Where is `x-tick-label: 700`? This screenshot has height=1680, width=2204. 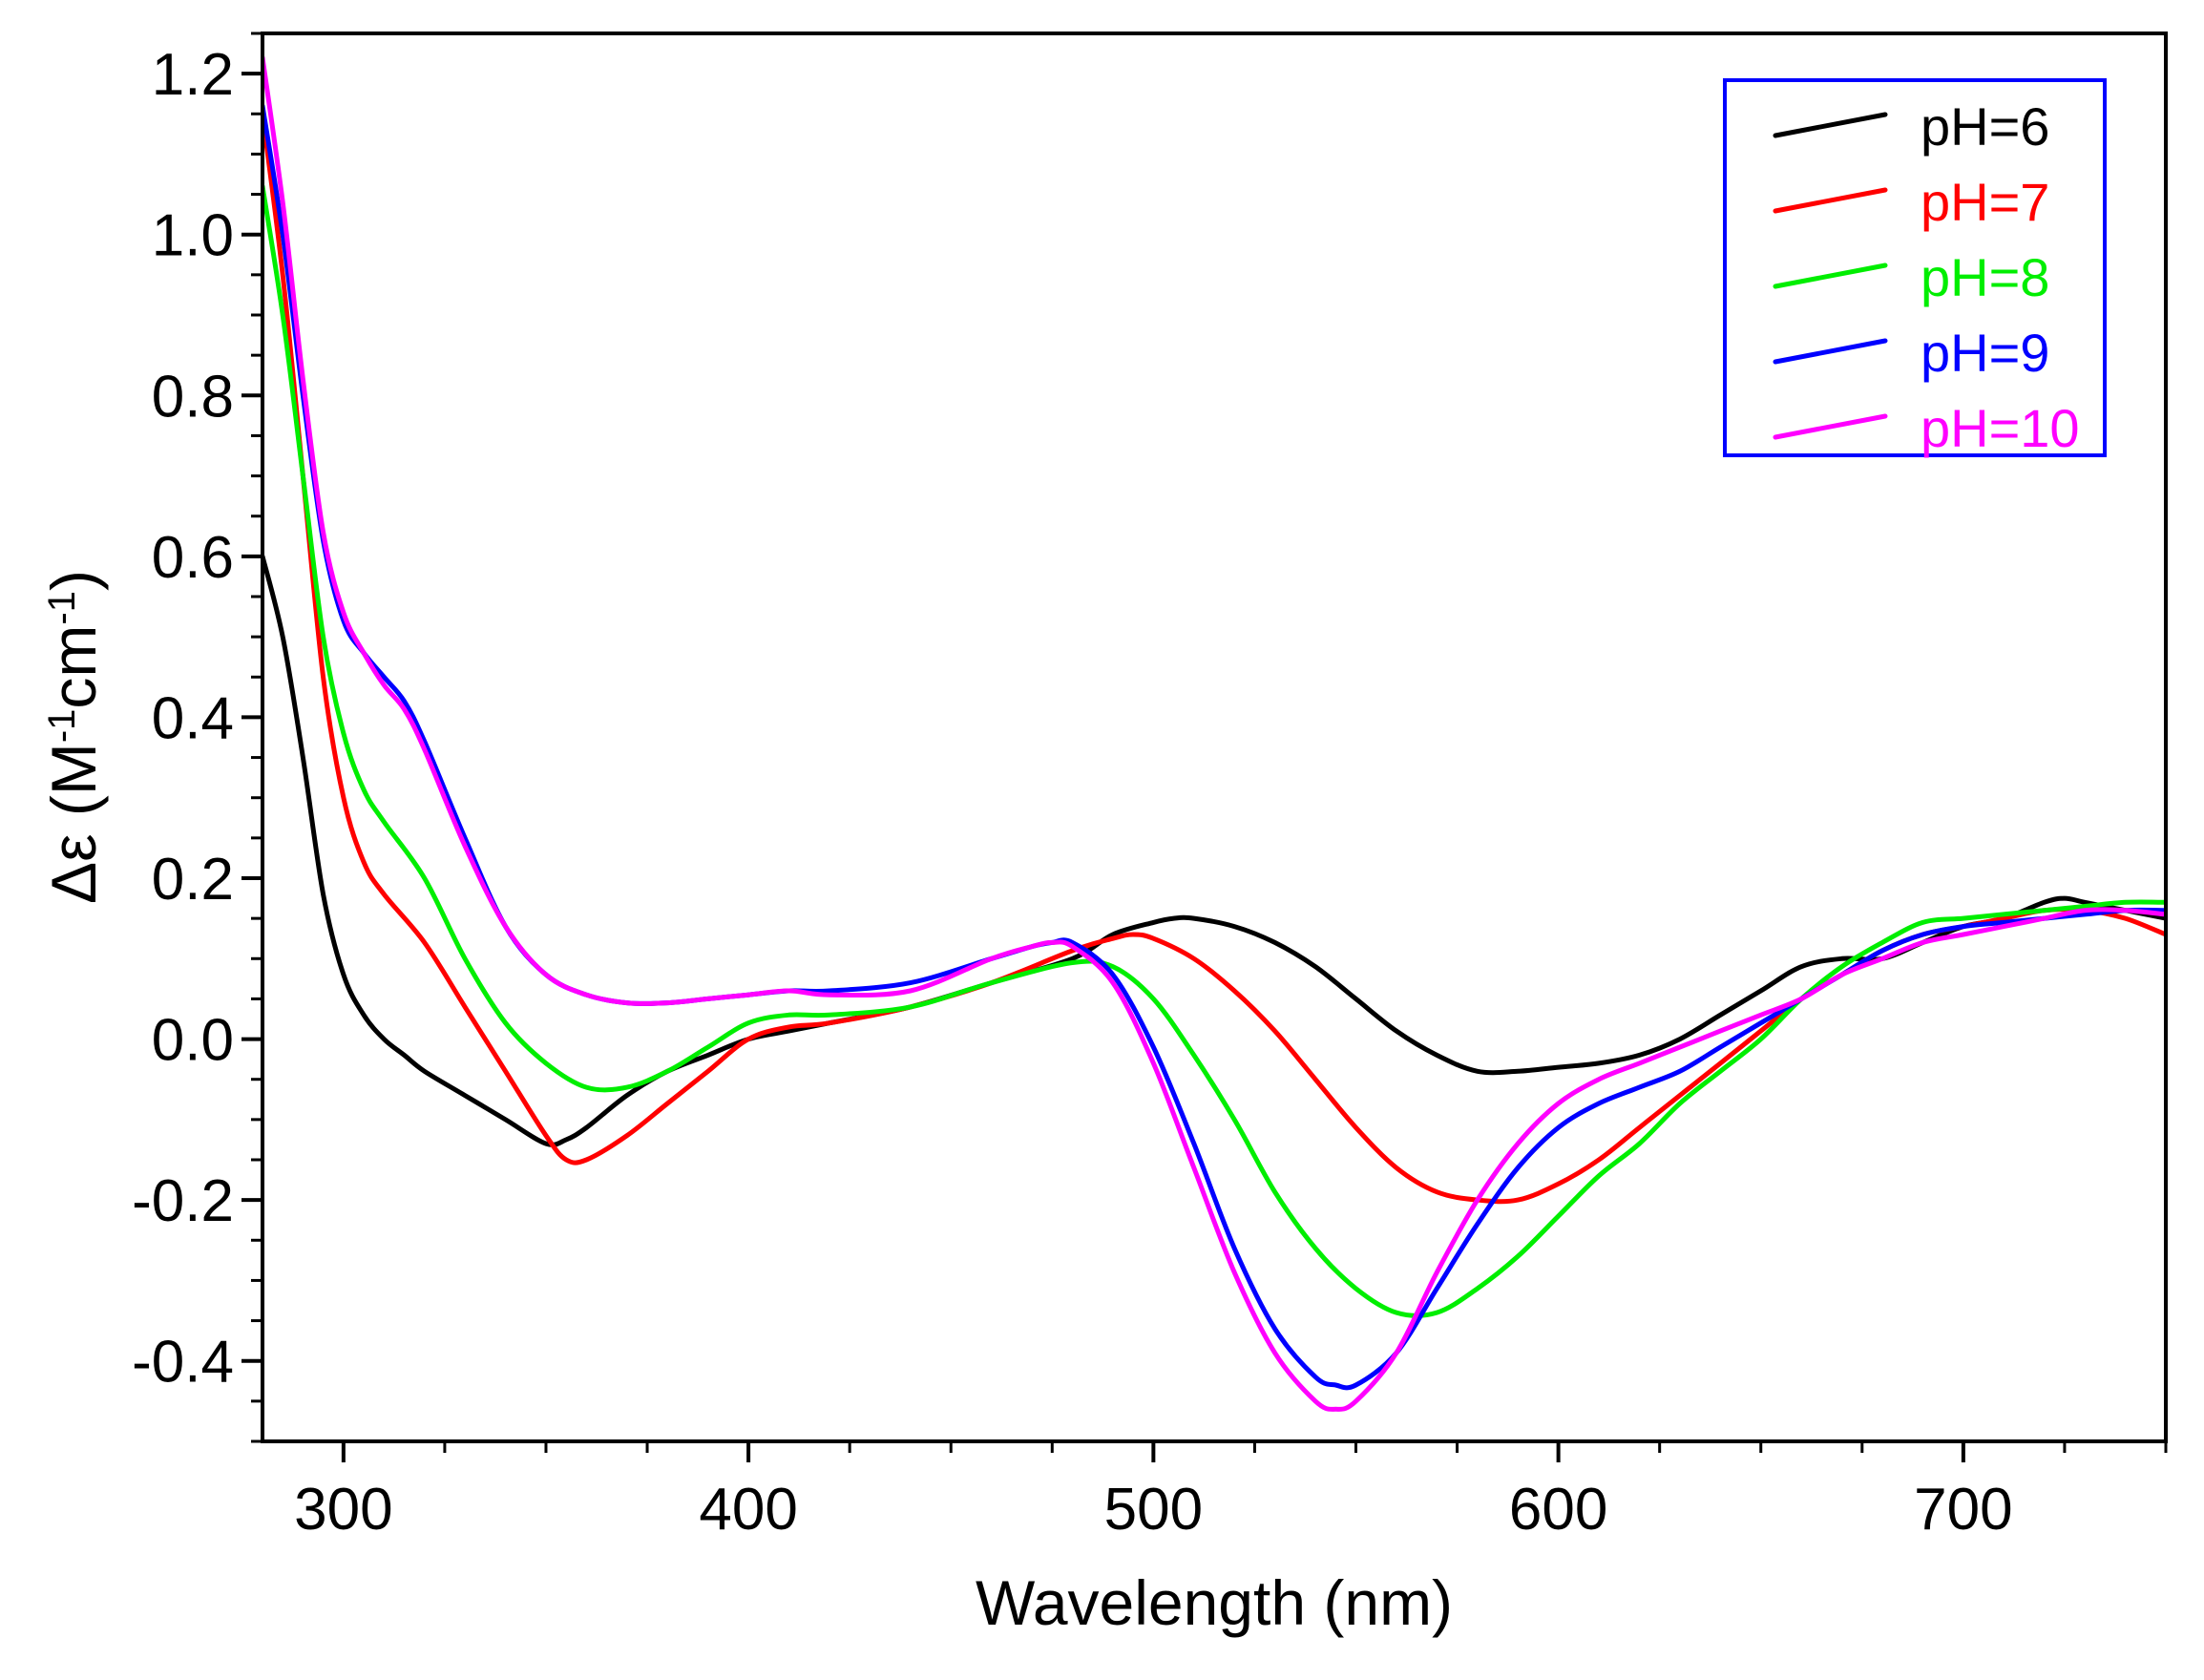 x-tick-label: 700 is located at coordinates (1963, 1510).